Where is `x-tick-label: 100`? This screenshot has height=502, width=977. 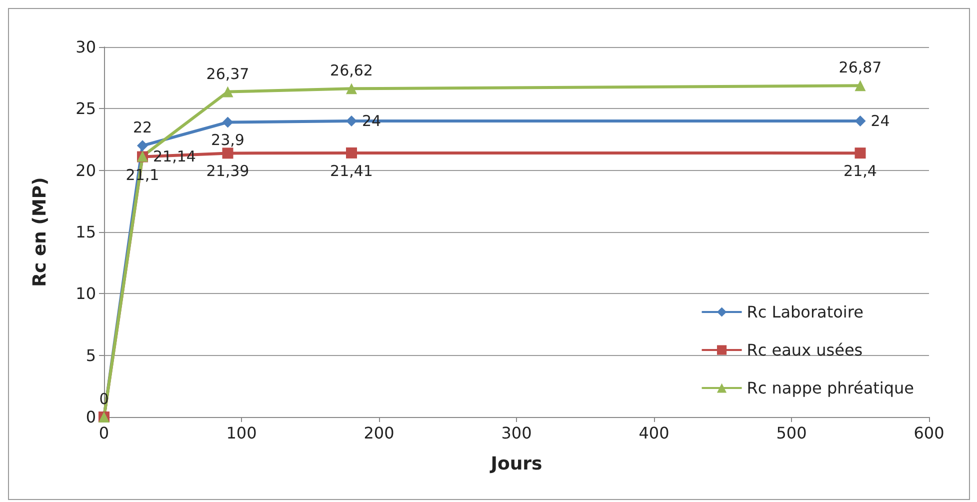
x-tick-label: 100 is located at coordinates (241, 433).